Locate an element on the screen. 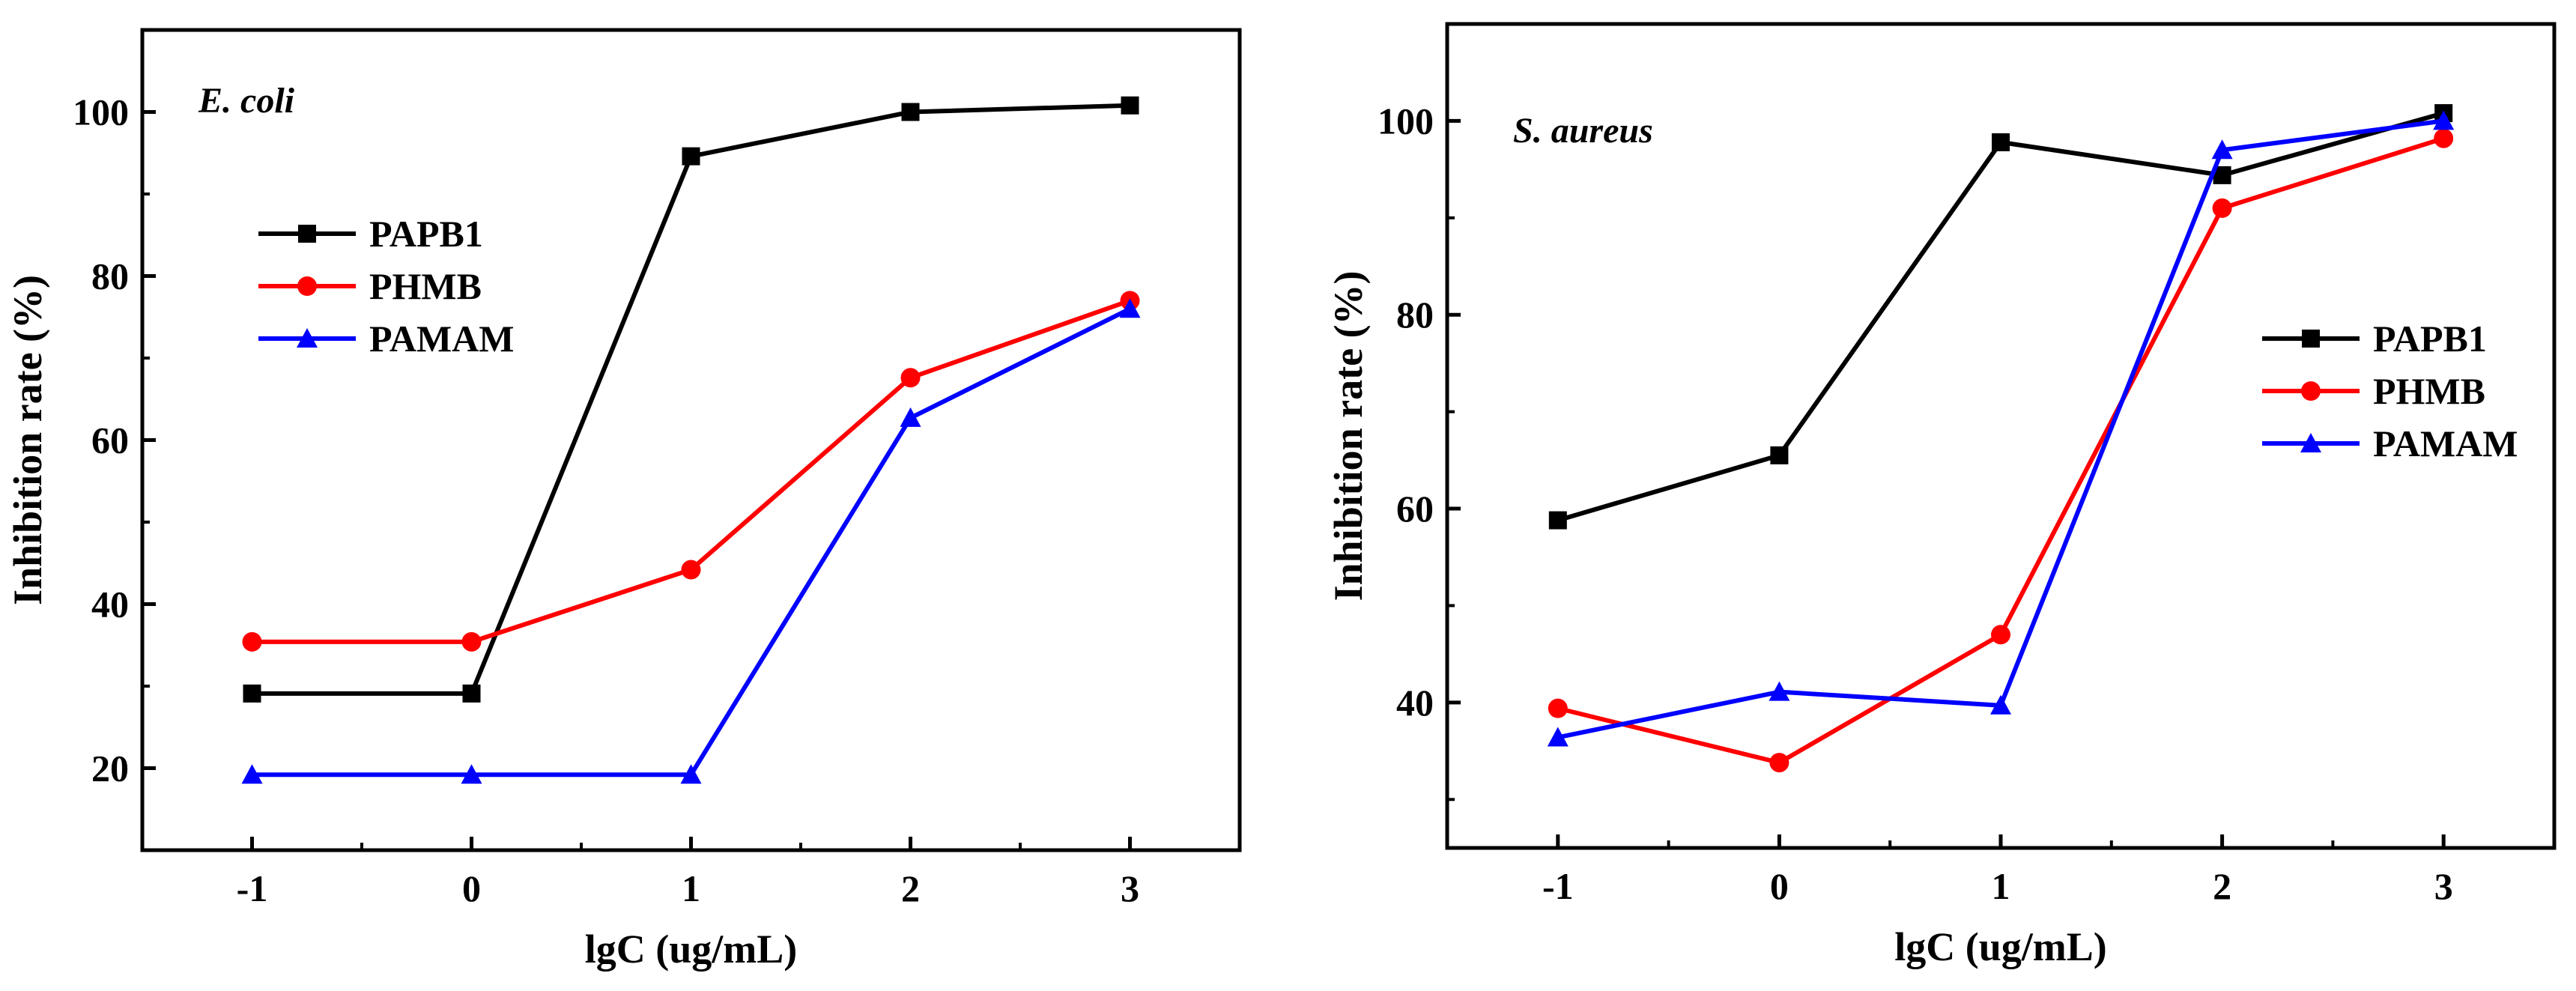 This screenshot has height=991, width=2576. series-line-papb1 is located at coordinates (2001, 317).